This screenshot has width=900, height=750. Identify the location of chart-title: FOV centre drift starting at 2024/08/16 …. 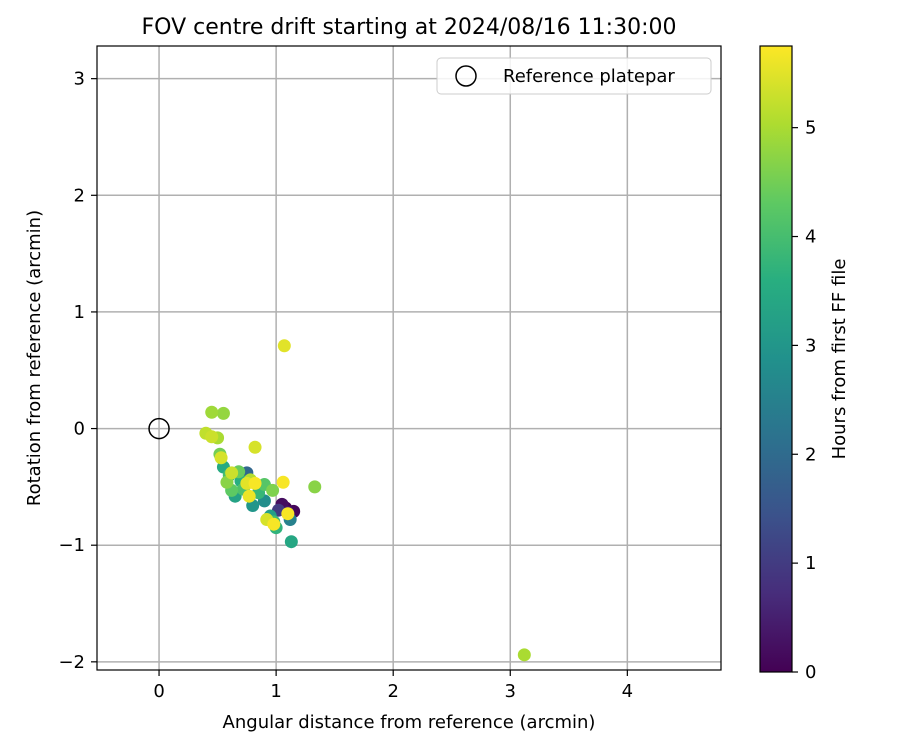
(409, 27).